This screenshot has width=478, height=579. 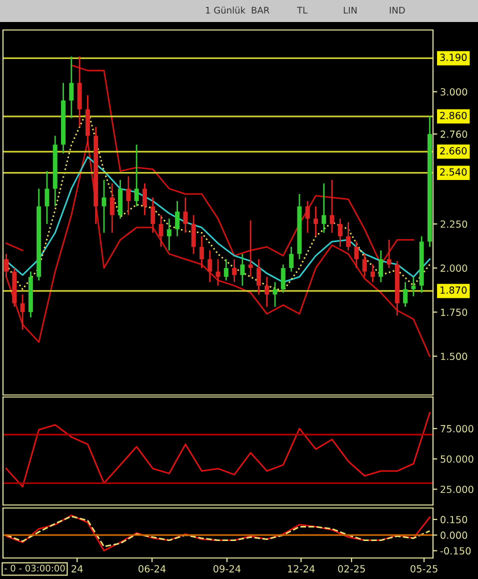 What do you see at coordinates (457, 490) in the screenshot?
I see `y-tick-label: 25.000` at bounding box center [457, 490].